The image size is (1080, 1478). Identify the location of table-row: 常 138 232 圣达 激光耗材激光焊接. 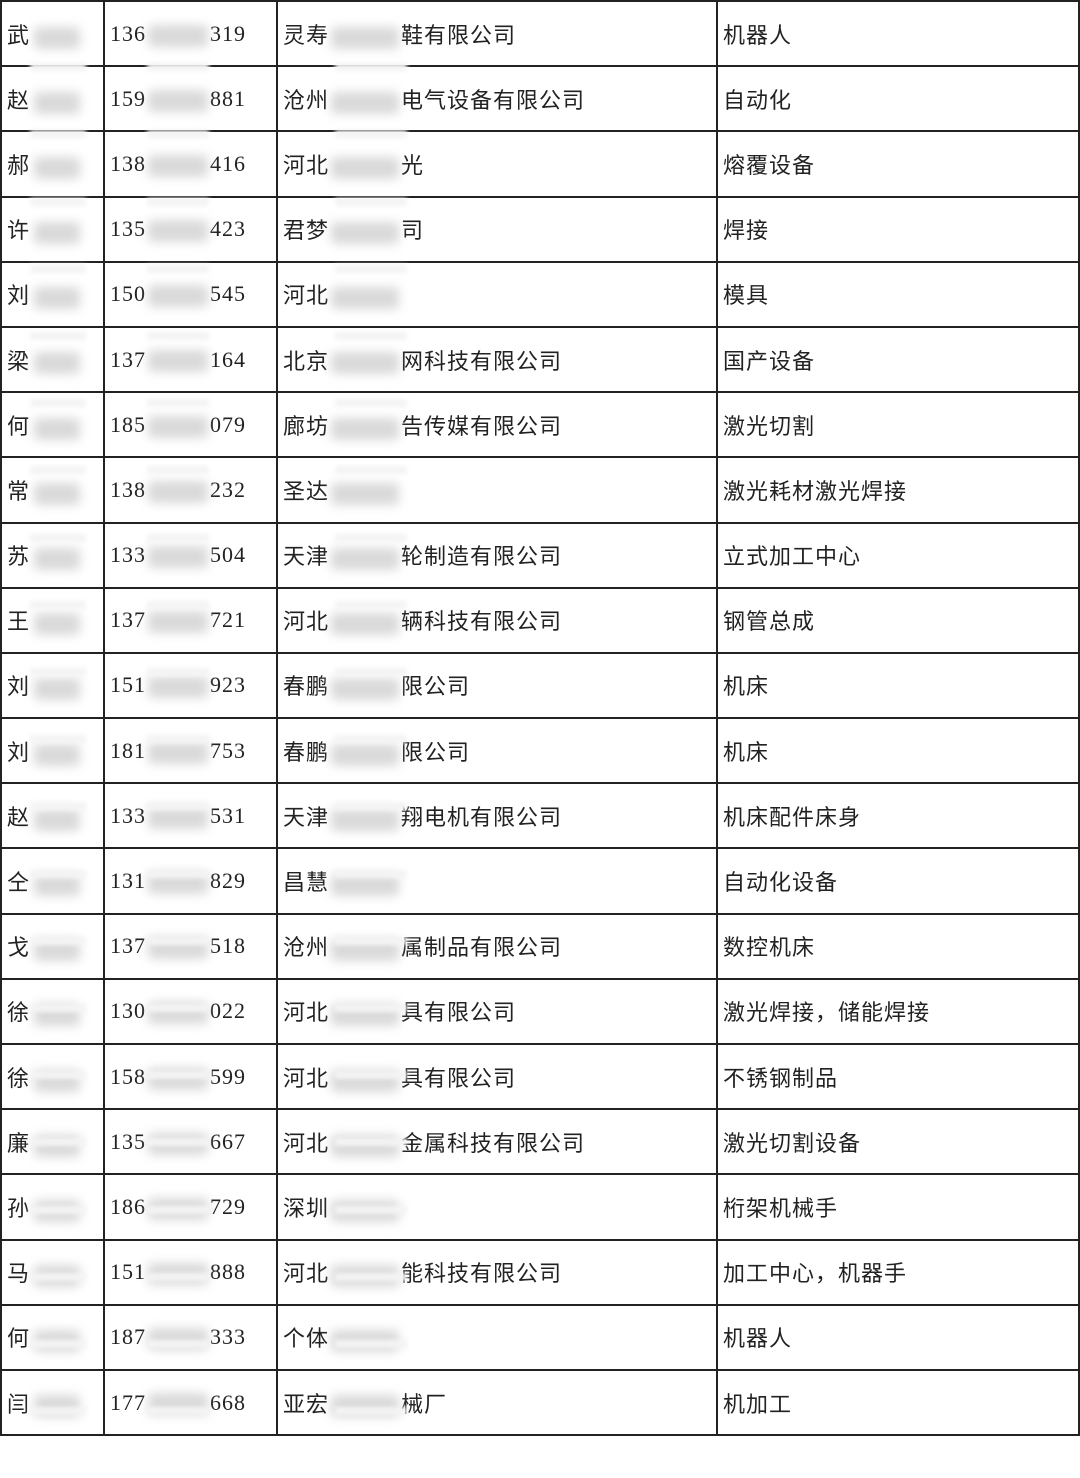
(540, 490).